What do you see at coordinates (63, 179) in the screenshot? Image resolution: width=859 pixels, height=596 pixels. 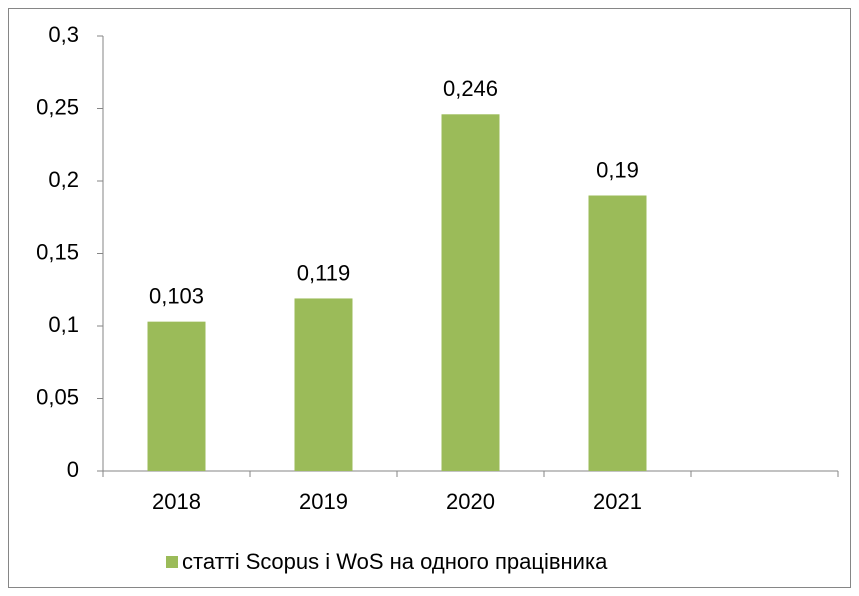 I see `y-tick-label: 0,2` at bounding box center [63, 179].